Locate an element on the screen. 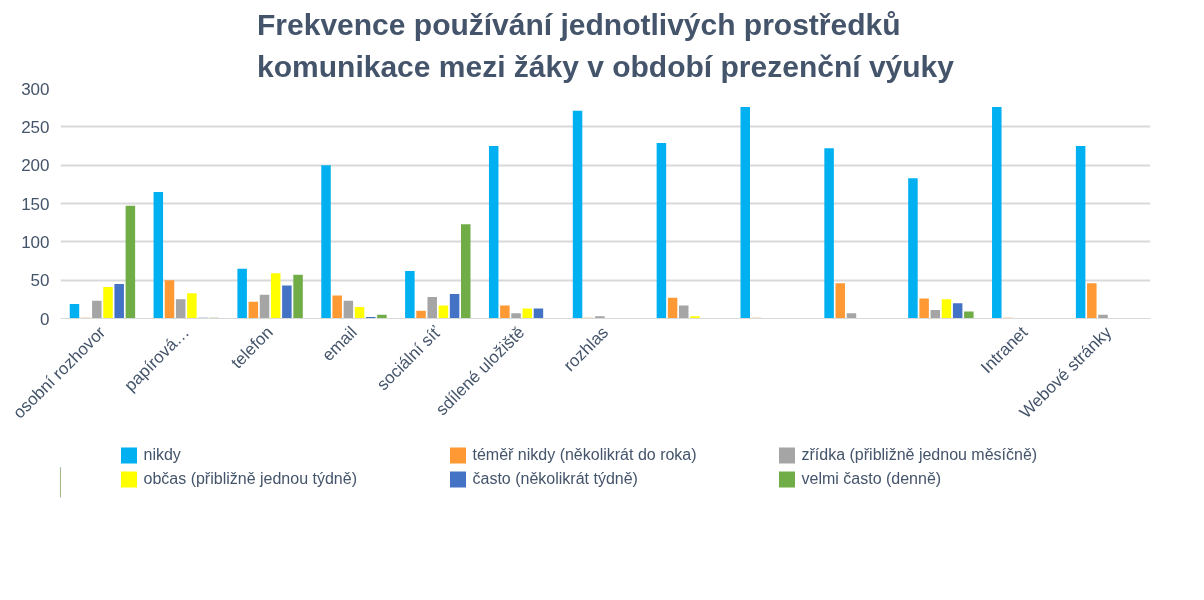 The width and height of the screenshot is (1204, 600). legend-label: velmi často (denně) is located at coordinates (872, 479).